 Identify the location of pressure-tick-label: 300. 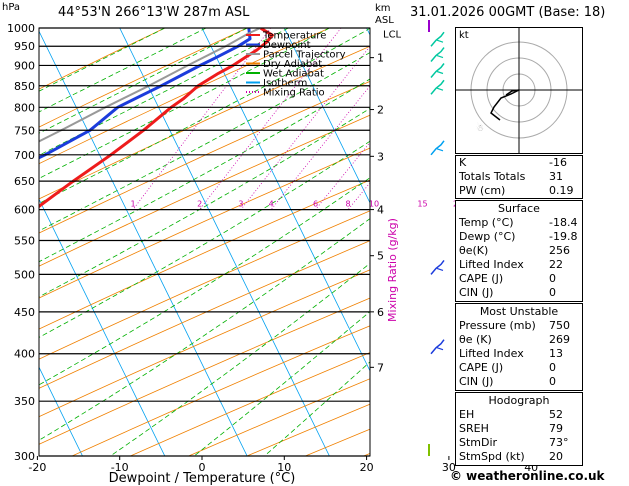
(24, 456).